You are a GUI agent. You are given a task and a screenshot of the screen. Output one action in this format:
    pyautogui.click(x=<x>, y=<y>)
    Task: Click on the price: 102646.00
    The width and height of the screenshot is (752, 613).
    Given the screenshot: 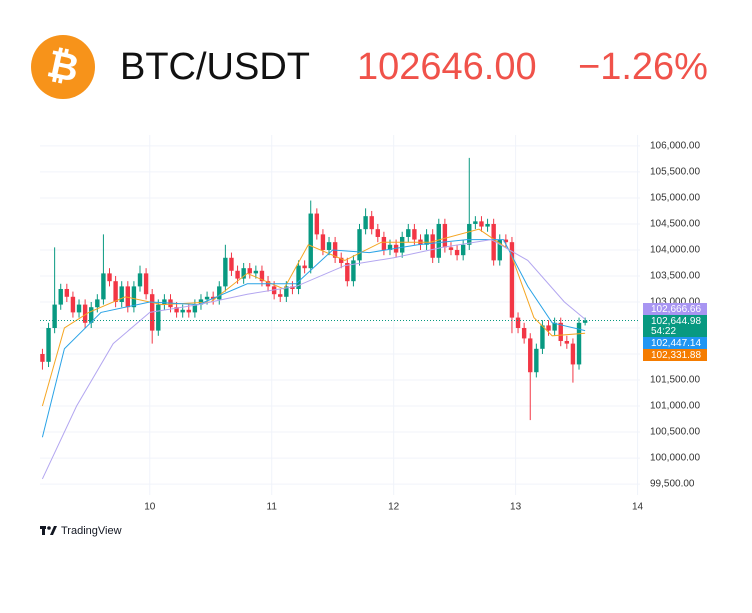 What is the action you would take?
    pyautogui.click(x=447, y=67)
    